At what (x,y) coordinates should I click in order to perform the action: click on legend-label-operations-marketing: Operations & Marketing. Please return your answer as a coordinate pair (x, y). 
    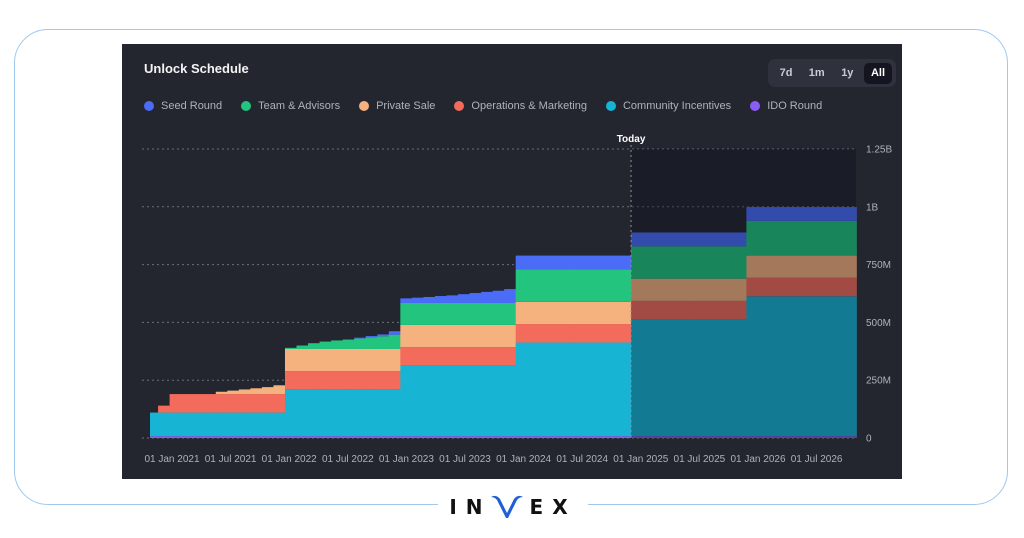
    Looking at the image, I should click on (529, 106).